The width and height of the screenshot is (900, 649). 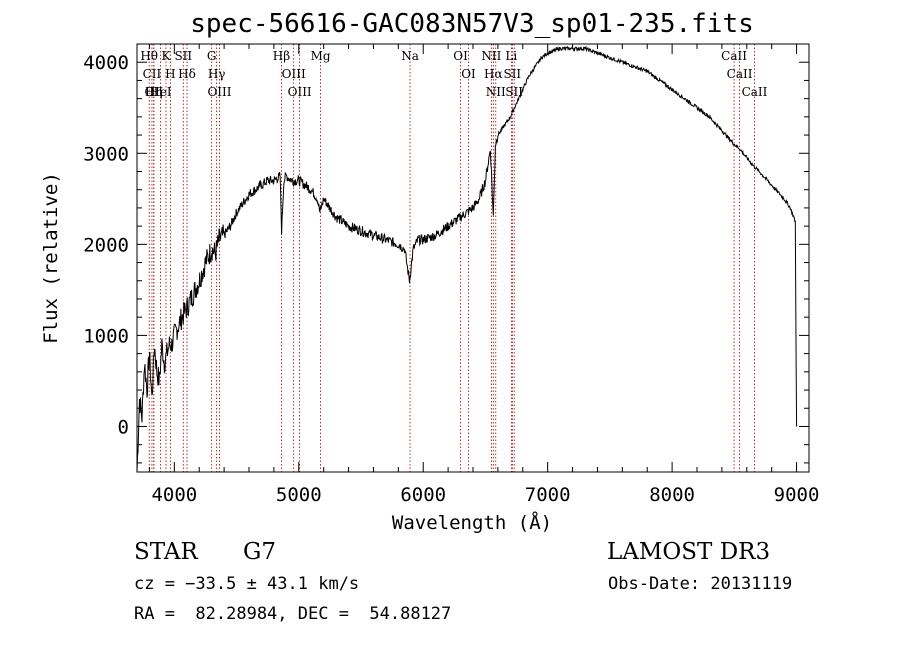 I want to click on spectral-line-label-2: CII, so click(x=153, y=92).